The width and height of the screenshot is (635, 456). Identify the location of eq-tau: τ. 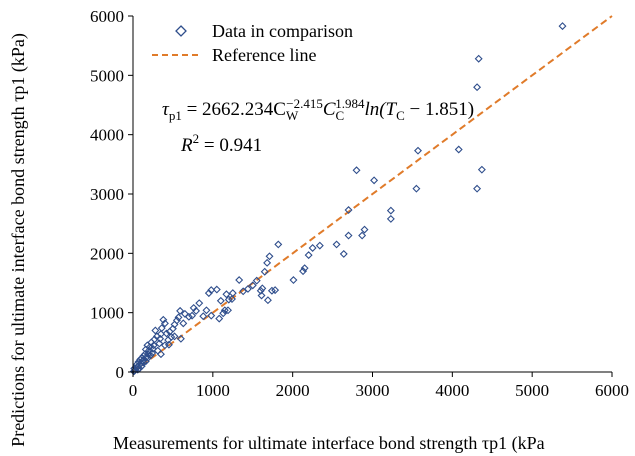
(166, 109).